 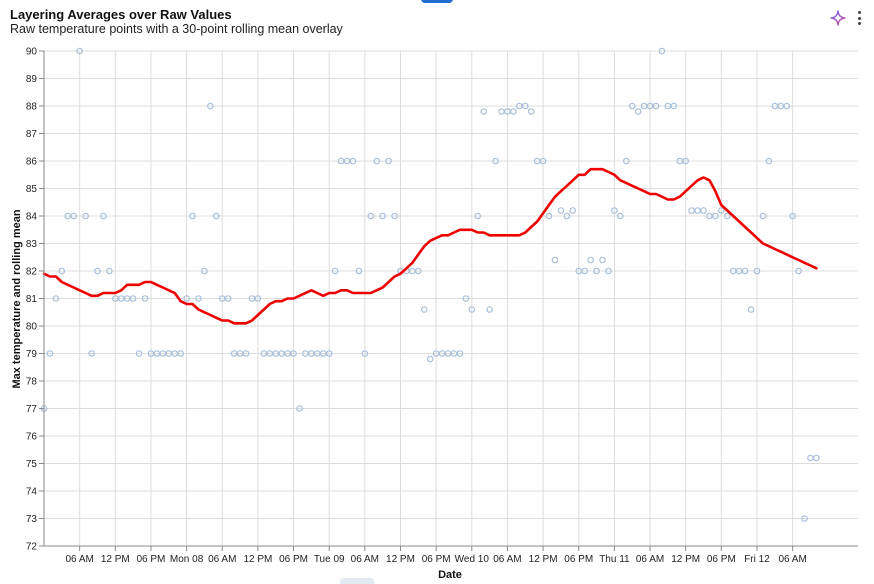 I want to click on y-axis-label: Max temperature and rolling mean, so click(x=17, y=298).